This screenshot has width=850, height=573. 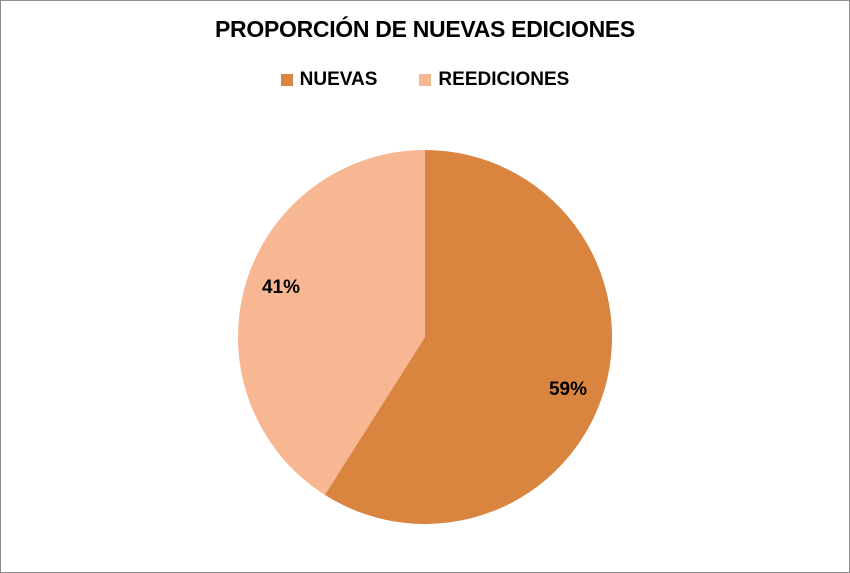 What do you see at coordinates (338, 79) in the screenshot?
I see `legend-label-nuevas: NUEVAS` at bounding box center [338, 79].